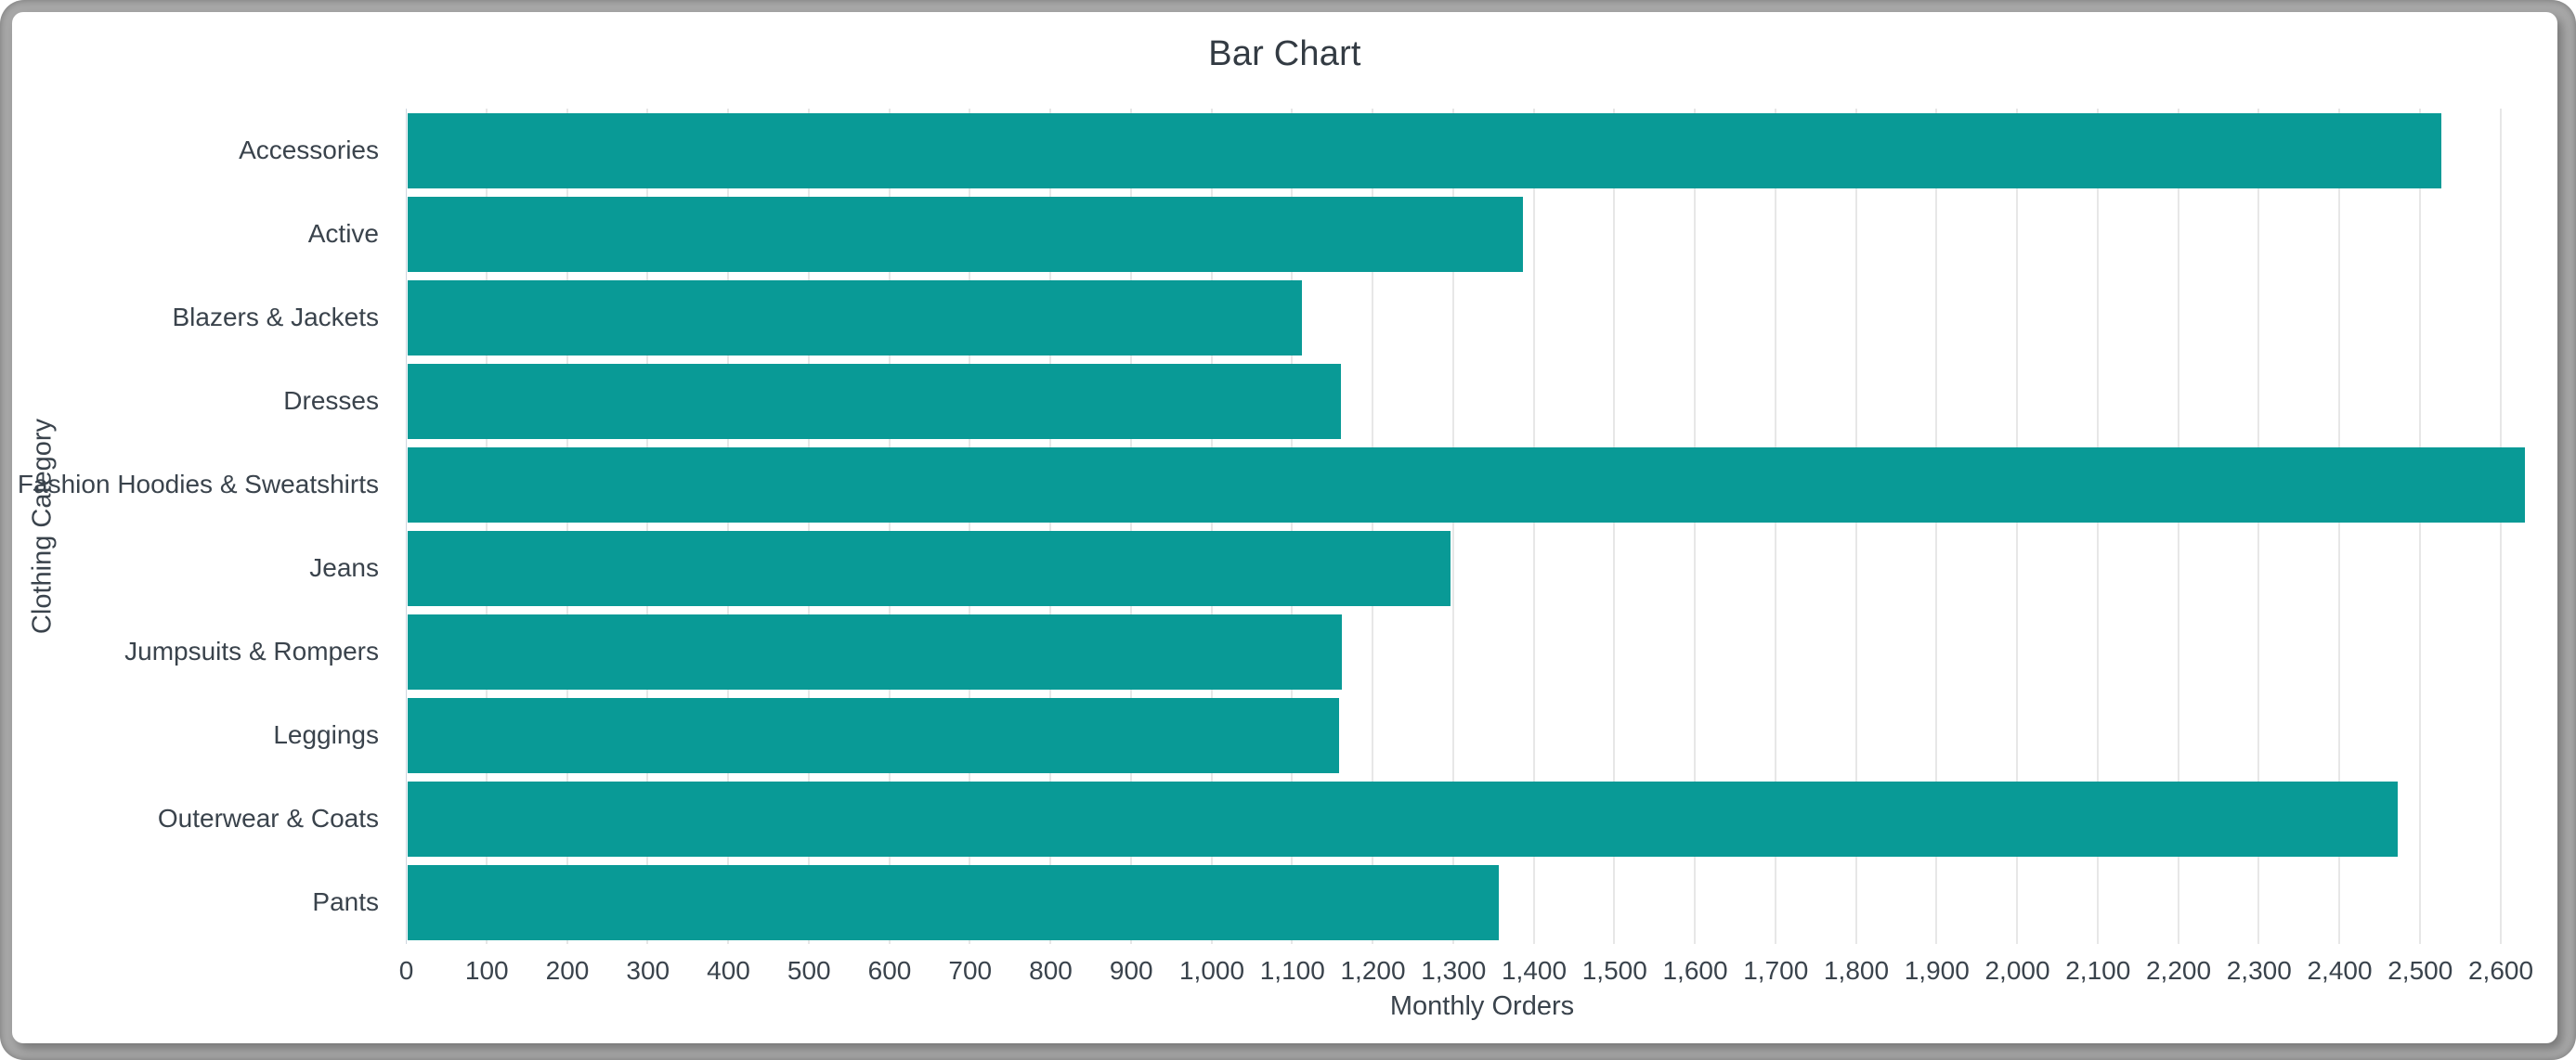 The width and height of the screenshot is (2576, 1060). Describe the element at coordinates (1425, 150) in the screenshot. I see `bar-accessories` at that location.